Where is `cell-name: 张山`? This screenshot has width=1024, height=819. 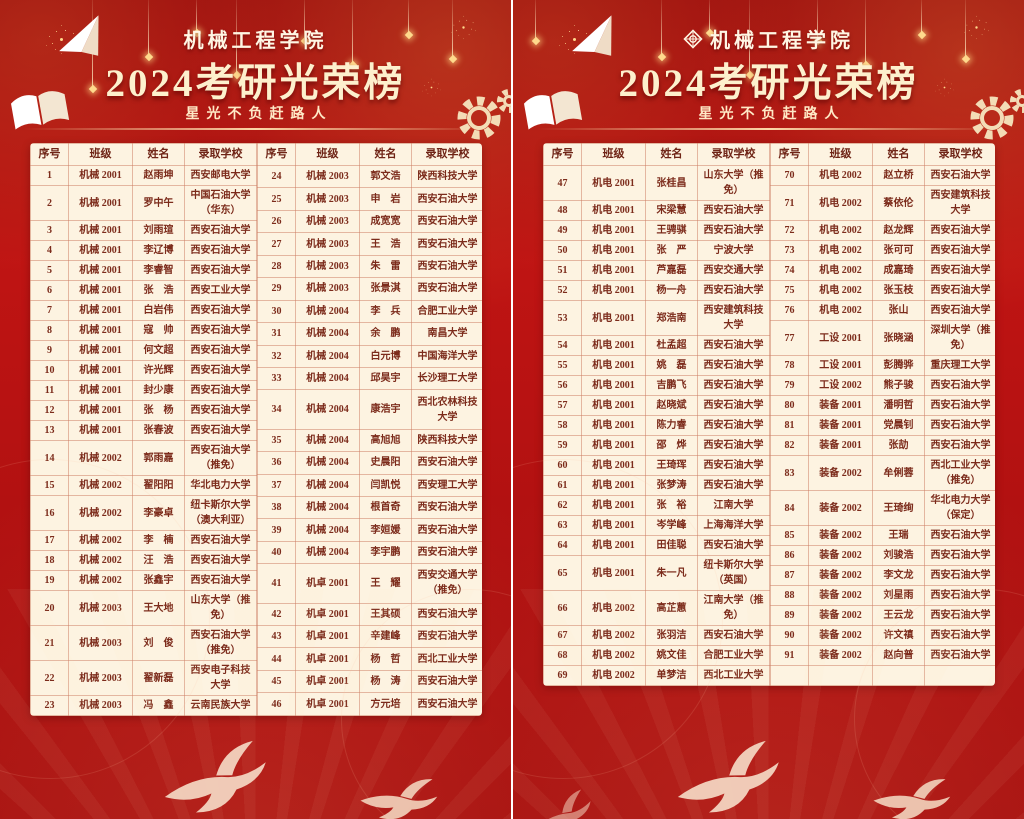
cell-name: 张山 is located at coordinates (898, 310).